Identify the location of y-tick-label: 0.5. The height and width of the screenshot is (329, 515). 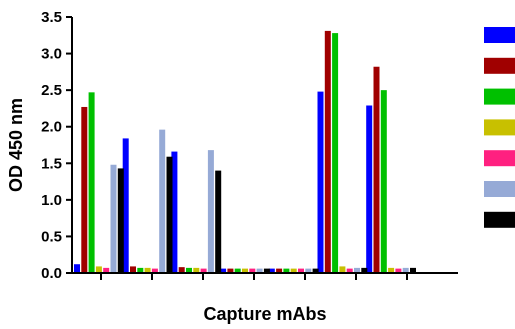
(51, 236).